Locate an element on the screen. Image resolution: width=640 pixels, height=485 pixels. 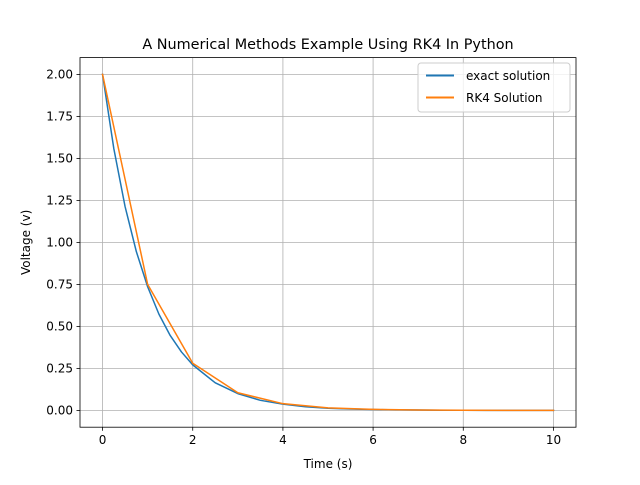
x-tick-label: 8 is located at coordinates (463, 440).